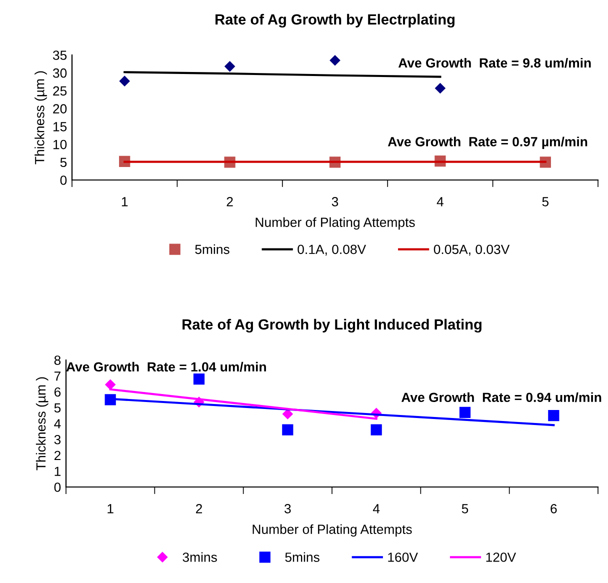  What do you see at coordinates (199, 557) in the screenshot?
I see `legend-label: 3mins` at bounding box center [199, 557].